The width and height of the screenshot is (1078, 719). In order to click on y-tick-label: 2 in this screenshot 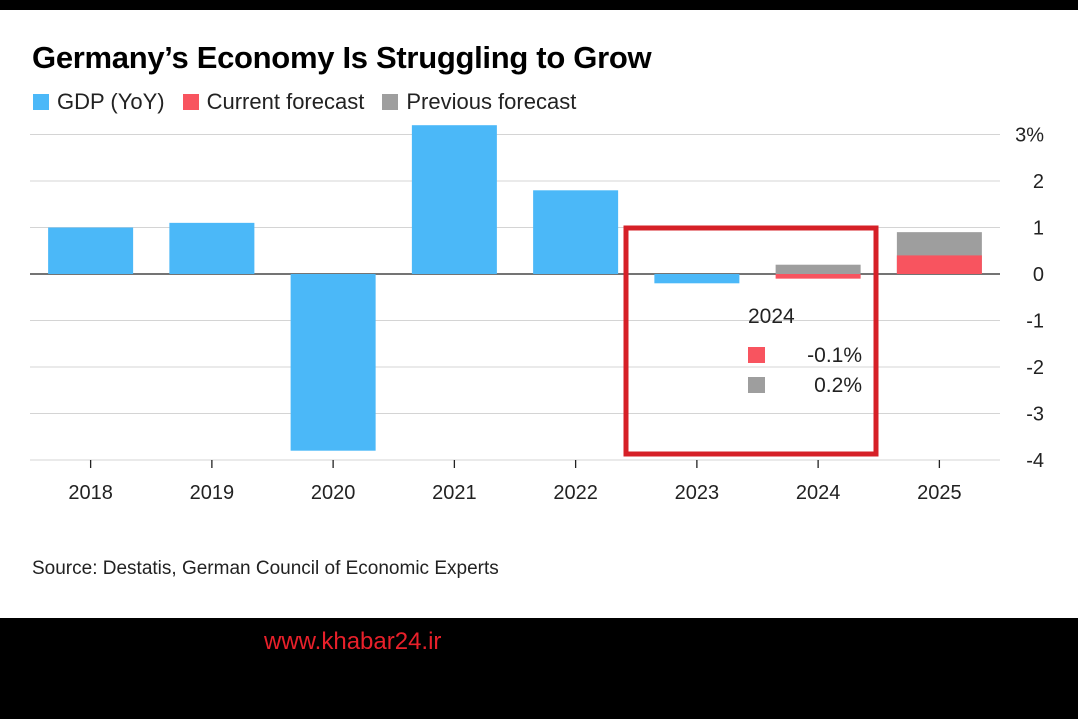, I will do `click(1038, 182)`.